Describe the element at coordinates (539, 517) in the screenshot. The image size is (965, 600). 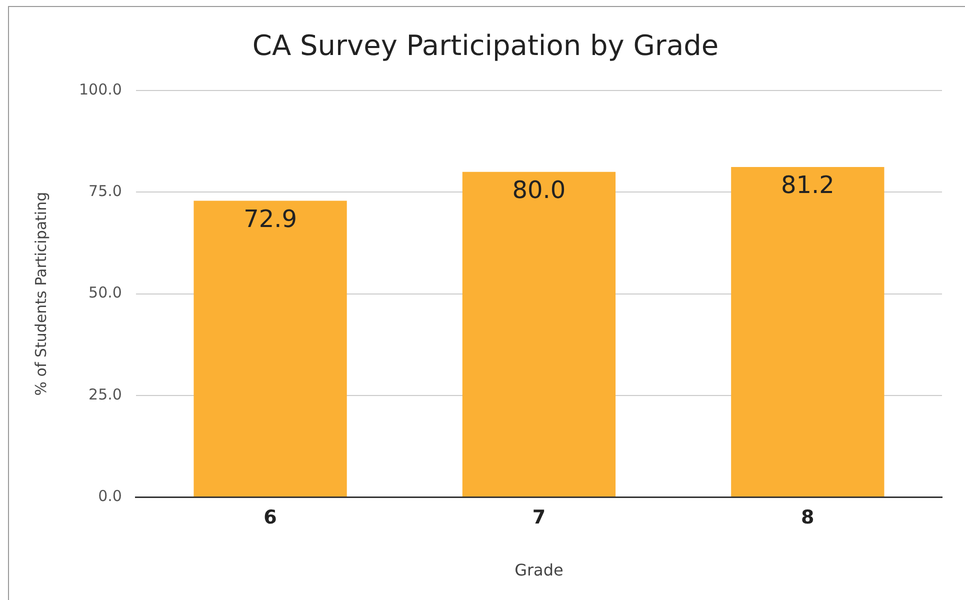
I see `x-tick-label: 7` at that location.